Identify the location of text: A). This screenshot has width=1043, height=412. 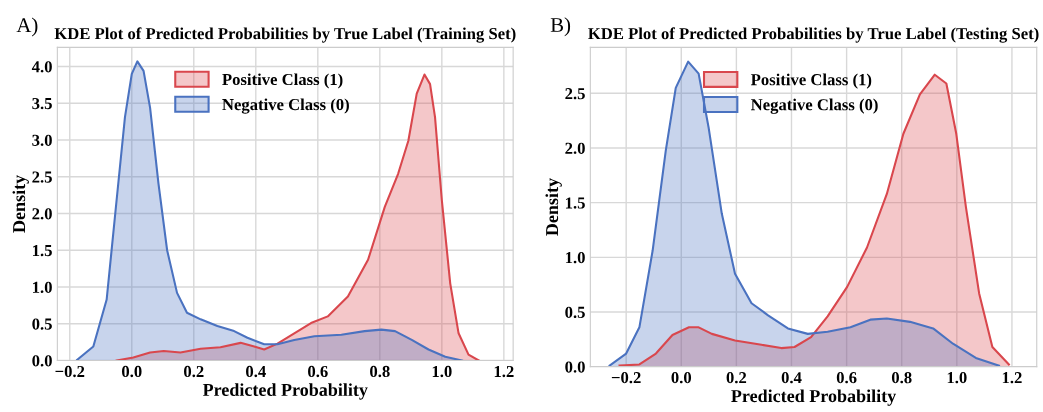
(27, 27).